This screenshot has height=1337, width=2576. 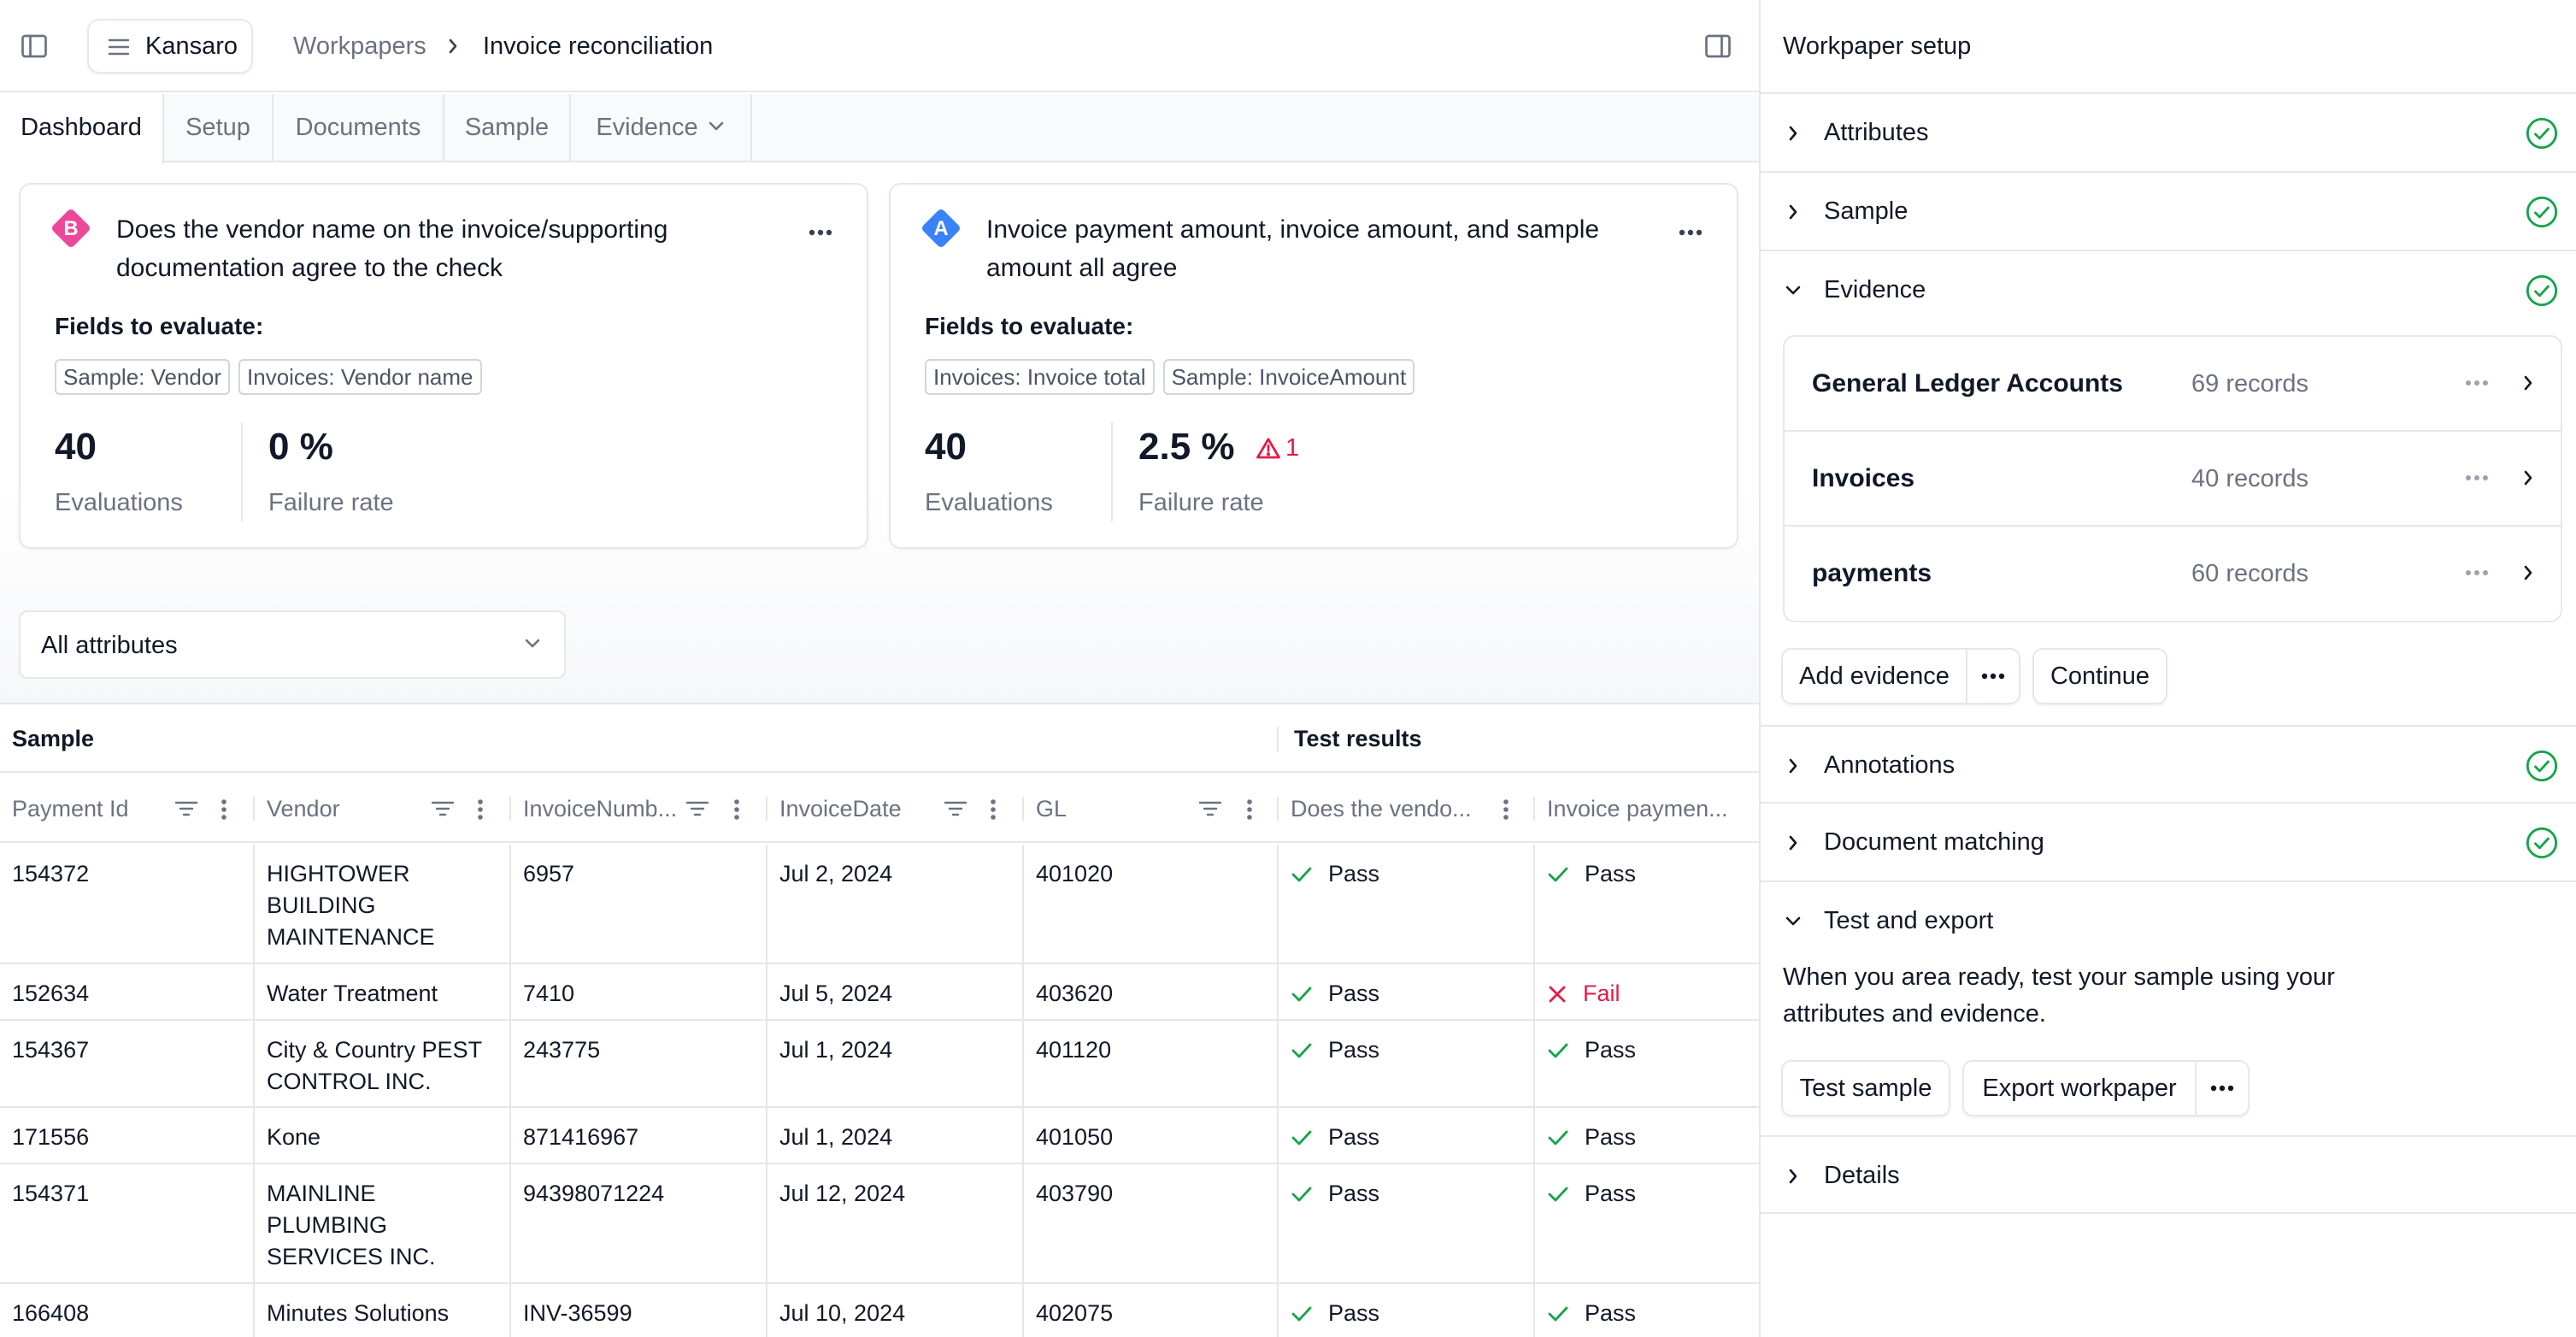 I want to click on column-header-vendor: Vendor, so click(x=383, y=809).